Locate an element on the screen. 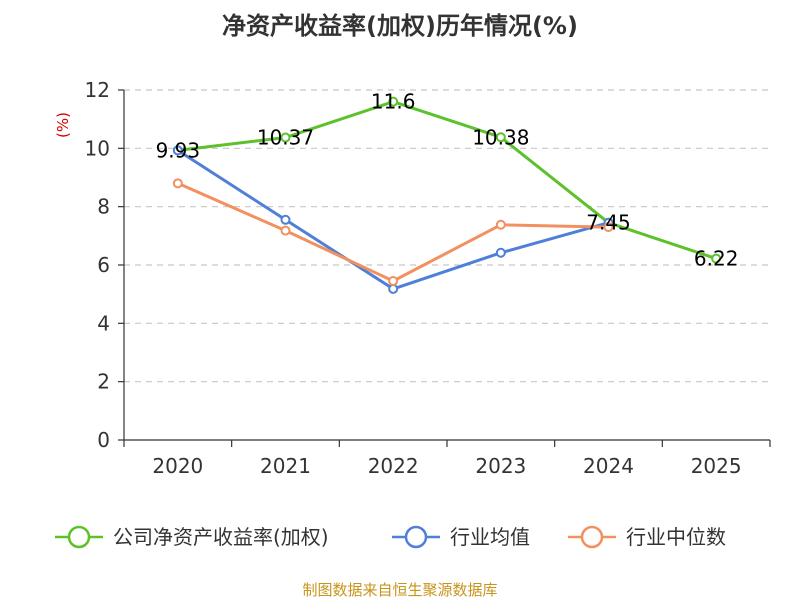  x-tick-label-2021: 2021 is located at coordinates (285, 466).